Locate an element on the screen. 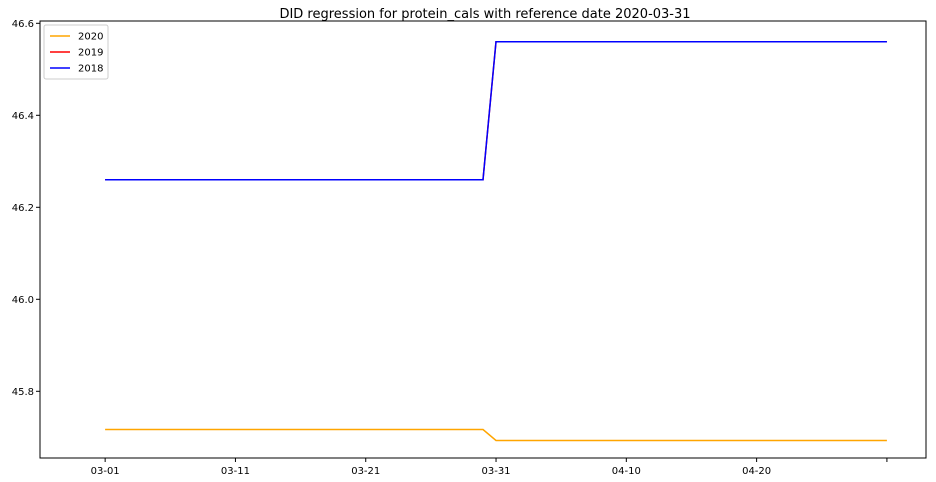 The image size is (936, 482). legend: 2020 2019 2018 is located at coordinates (76, 52).